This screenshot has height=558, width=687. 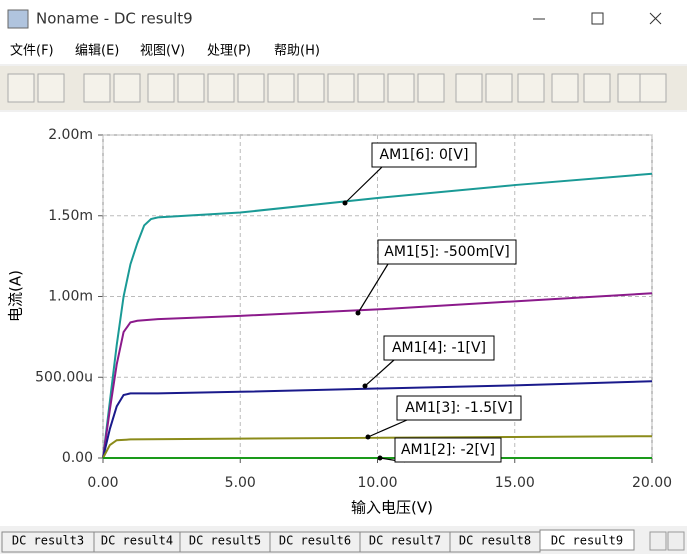 What do you see at coordinates (515, 483) in the screenshot?
I see `x-tick-label: 15.00` at bounding box center [515, 483].